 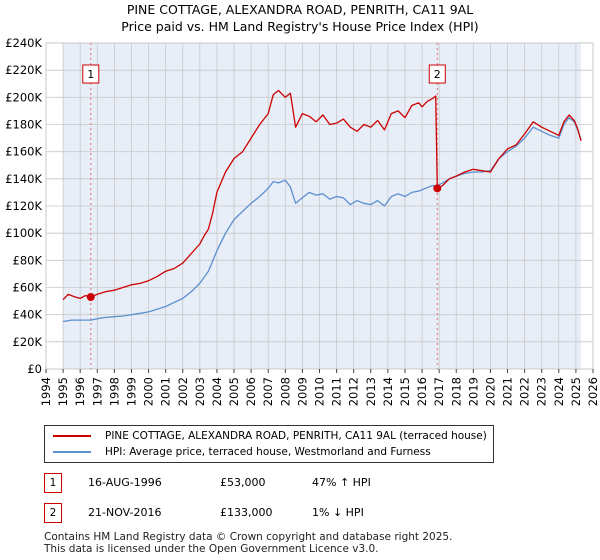 What do you see at coordinates (217, 391) in the screenshot?
I see `x-tick-label: 2004` at bounding box center [217, 391].